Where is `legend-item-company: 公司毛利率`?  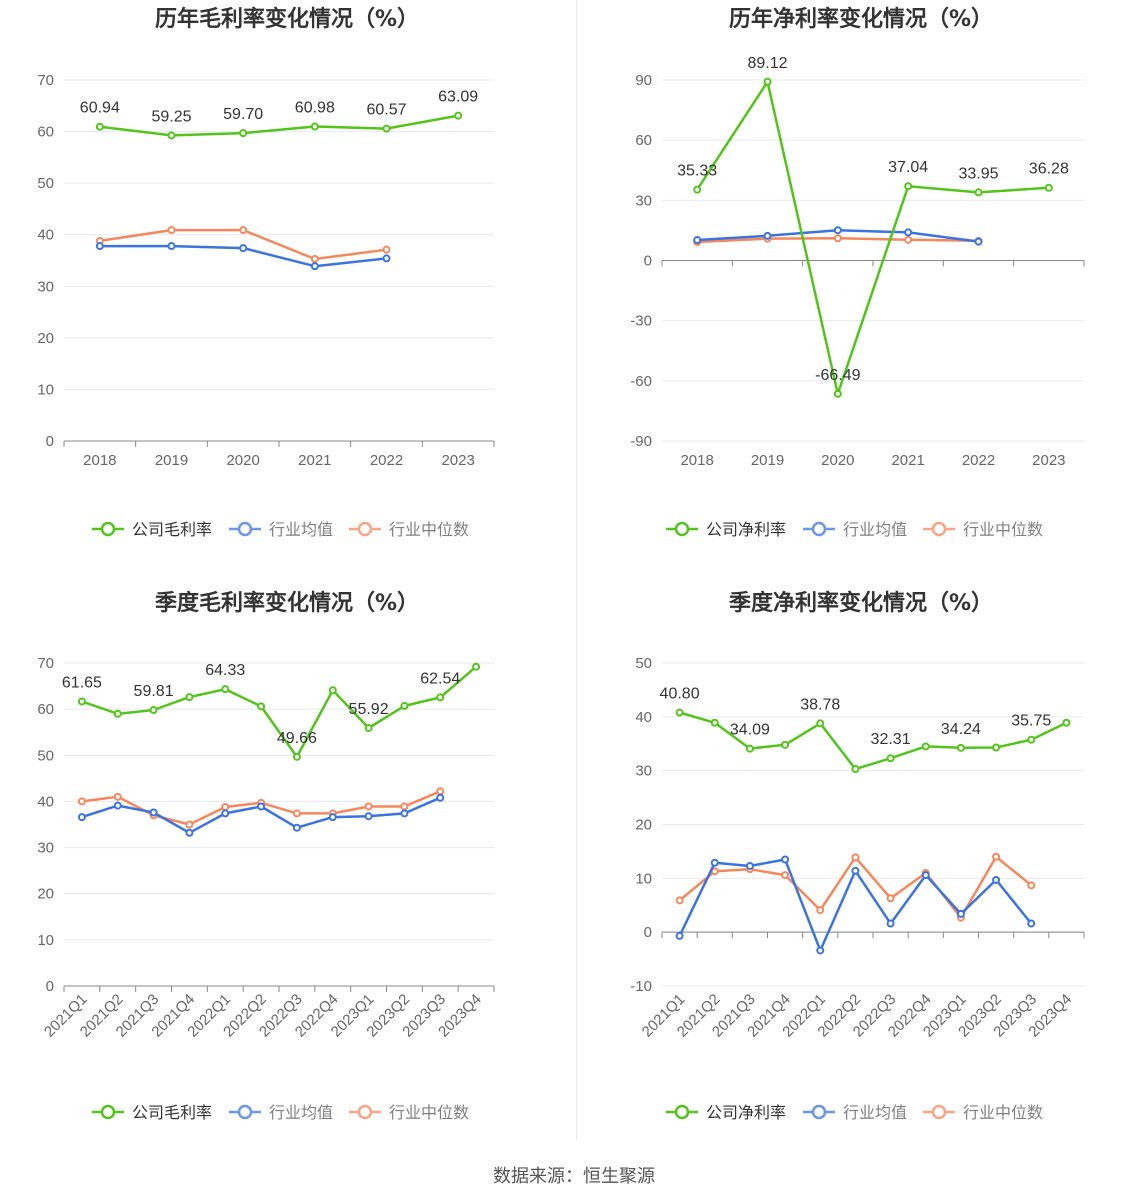
legend-item-company: 公司毛利率 is located at coordinates (152, 530).